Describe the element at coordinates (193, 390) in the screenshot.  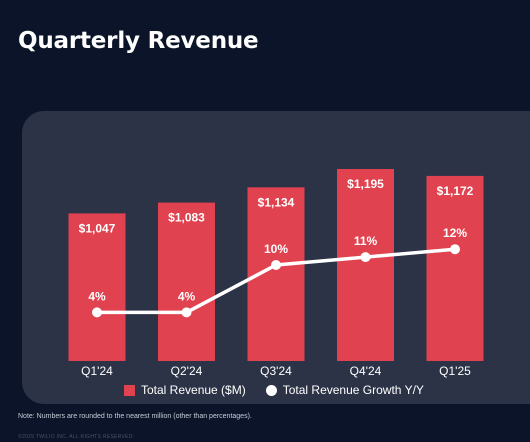
I see `legend-bar-label: Total Revenue ($M)` at that location.